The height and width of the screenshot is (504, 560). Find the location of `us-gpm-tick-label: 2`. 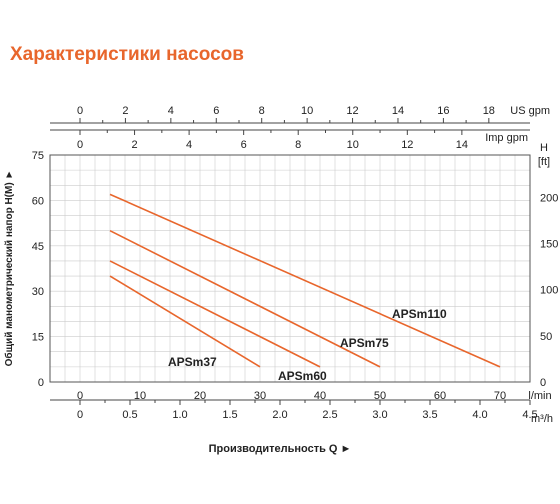

us-gpm-tick-label: 2 is located at coordinates (125, 111).